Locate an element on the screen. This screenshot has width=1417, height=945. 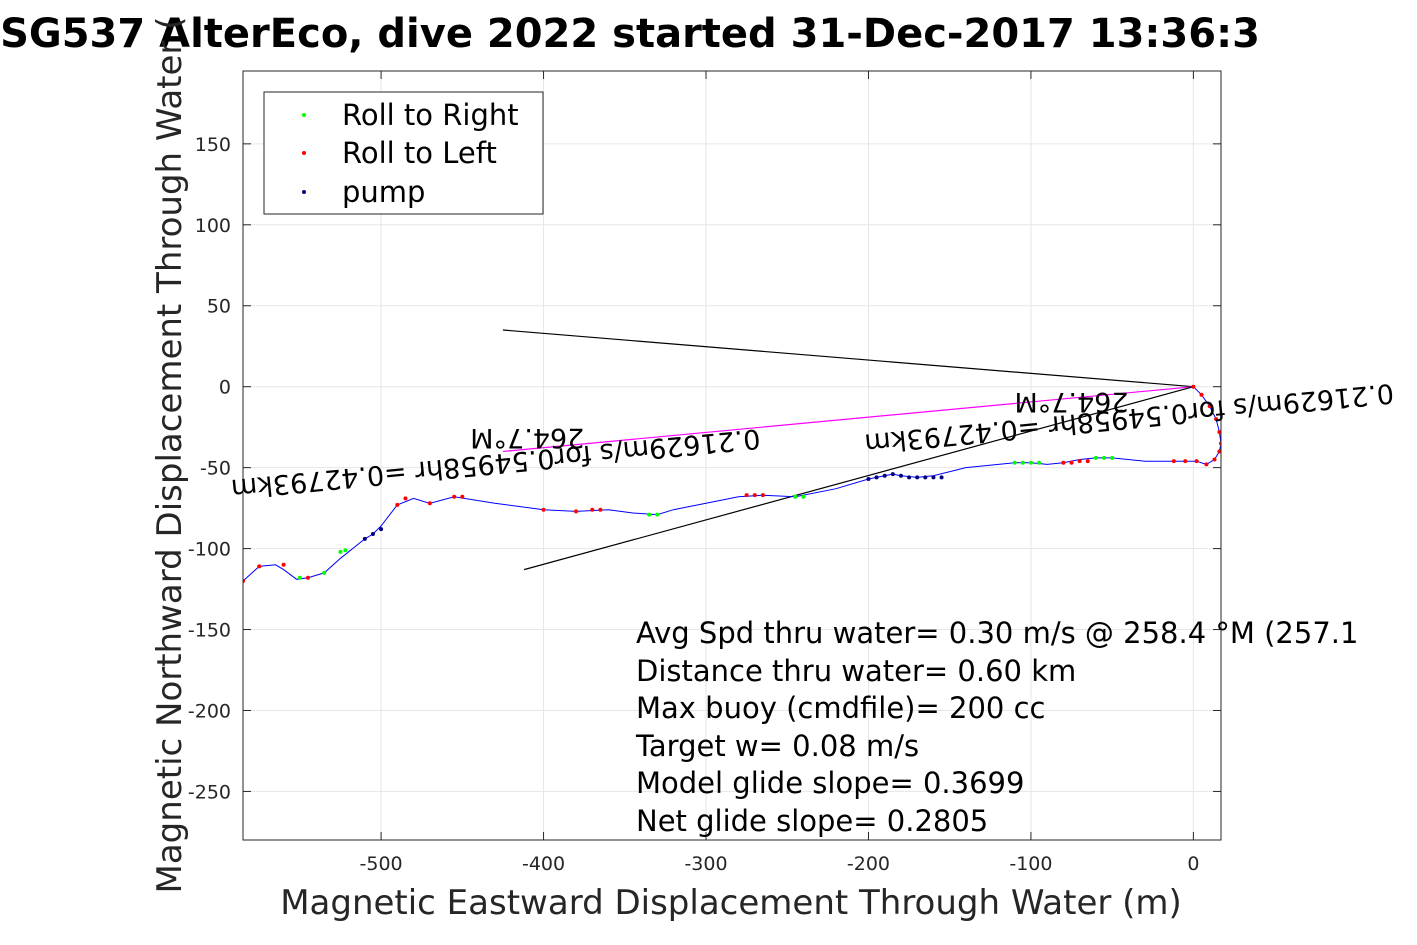
y-tick-label: 0 is located at coordinates (225, 388).